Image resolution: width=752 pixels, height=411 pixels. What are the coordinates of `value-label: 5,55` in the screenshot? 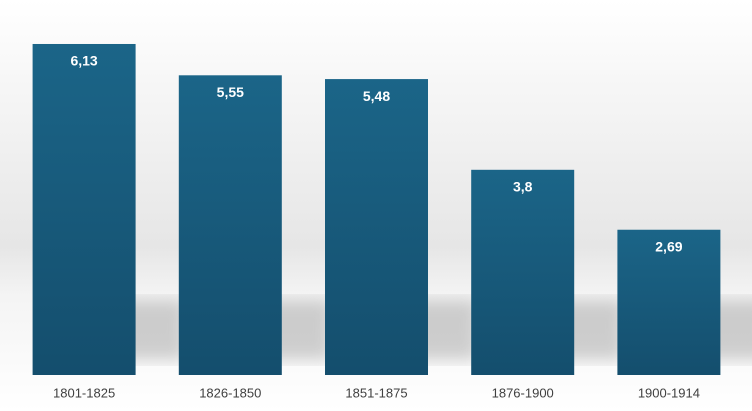 It's located at (230, 92).